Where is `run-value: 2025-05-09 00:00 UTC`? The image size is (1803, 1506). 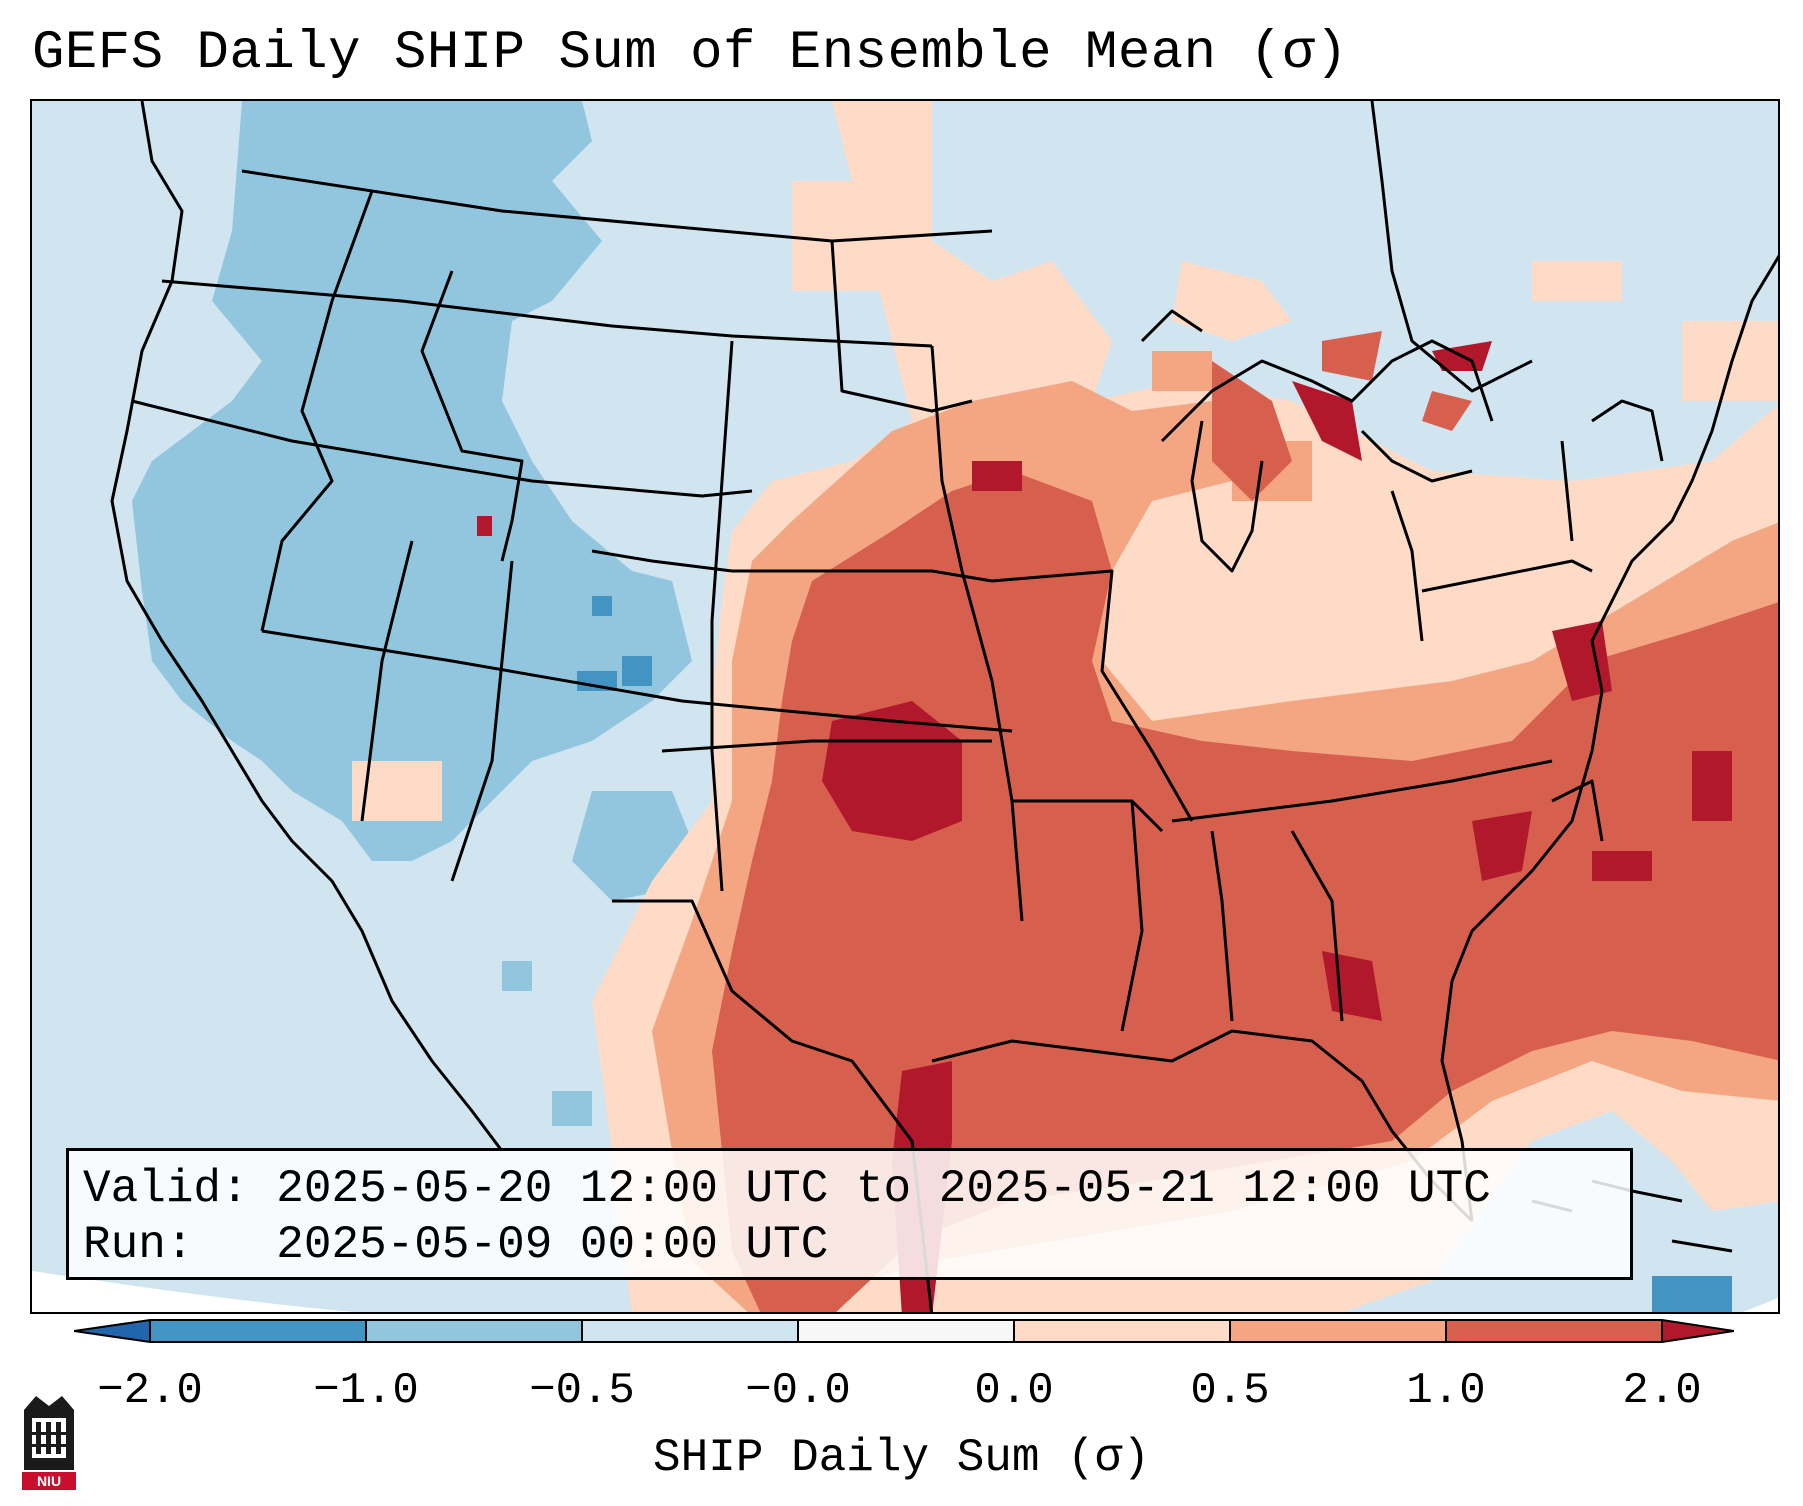 run-value: 2025-05-09 00:00 UTC is located at coordinates (552, 1245).